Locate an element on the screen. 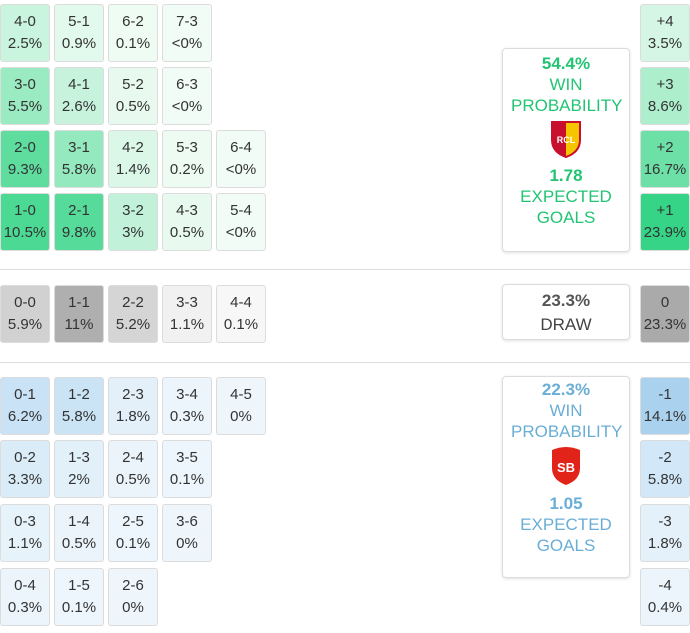 The width and height of the screenshot is (690, 633). prob: 9.3% is located at coordinates (25, 169).